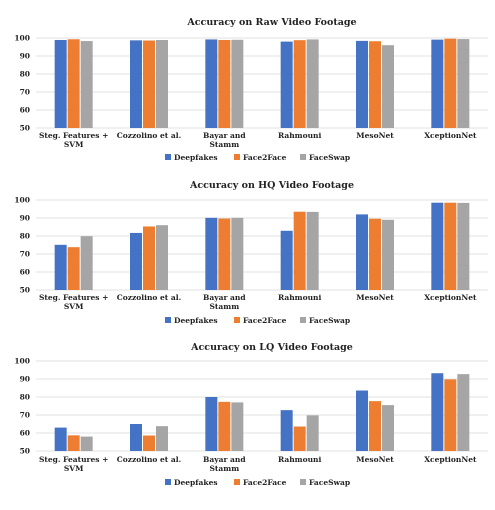 This screenshot has width=495, height=510. I want to click on chart-title: Accuracy on HQ Video Footage, so click(271, 185).